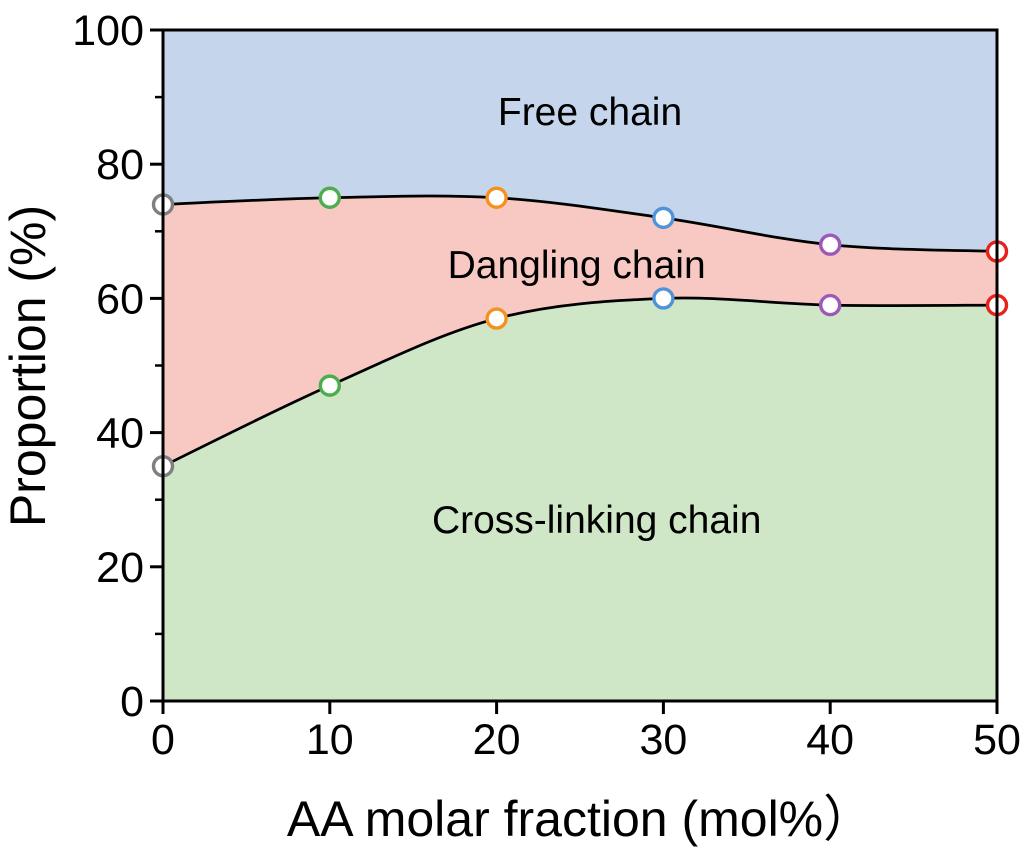 The height and width of the screenshot is (856, 1024). What do you see at coordinates (580, 819) in the screenshot?
I see `x-axis-title: AA molar fraction (mol%）` at bounding box center [580, 819].